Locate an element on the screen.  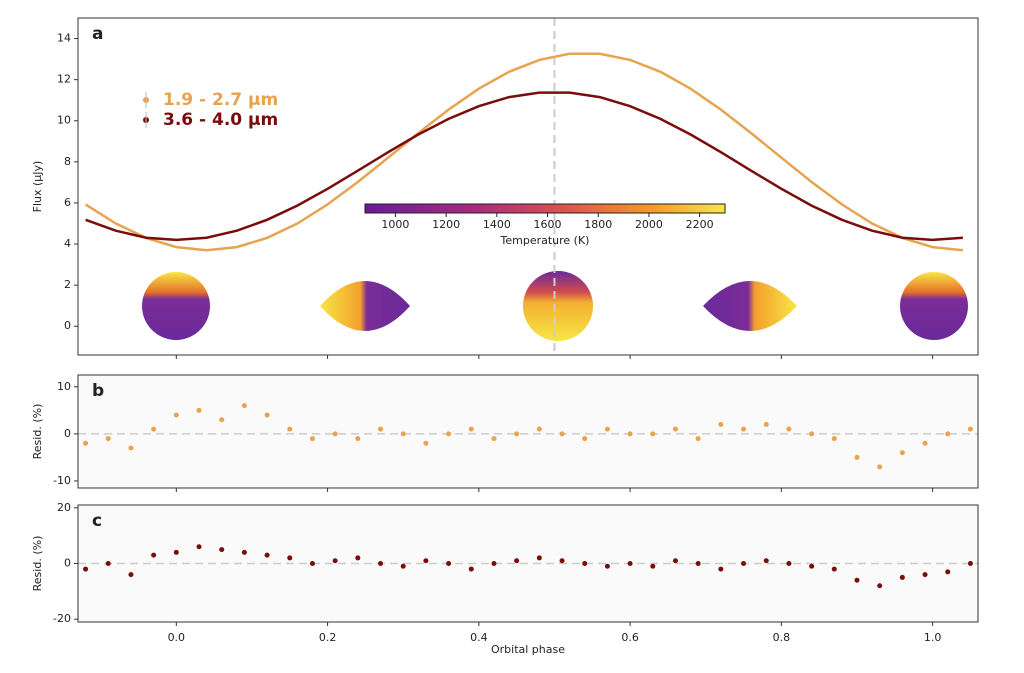
colorbar-tick-label: 1000 is located at coordinates (395, 224).